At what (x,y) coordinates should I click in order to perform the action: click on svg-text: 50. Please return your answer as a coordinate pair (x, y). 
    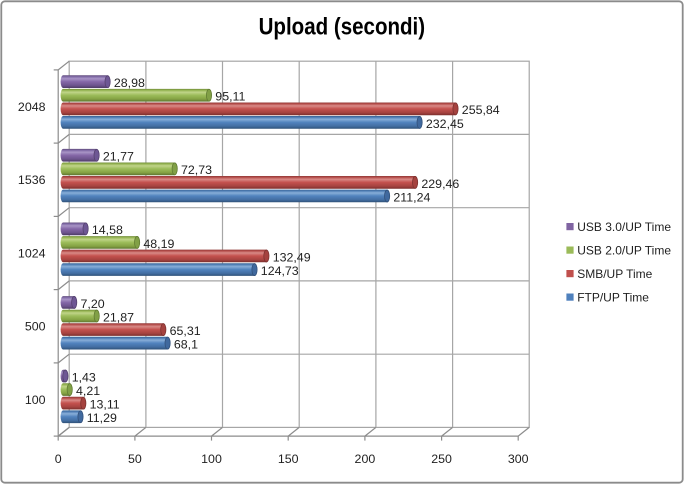
    Looking at the image, I should click on (135, 459).